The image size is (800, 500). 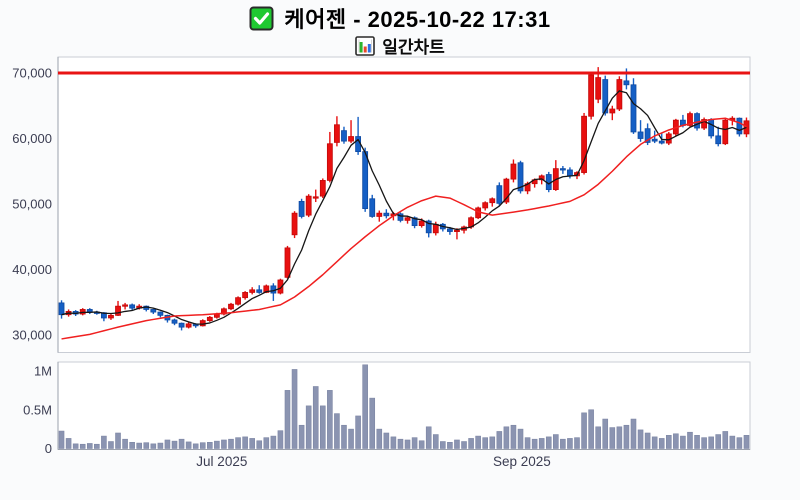 What do you see at coordinates (400, 45) in the screenshot?
I see `subtitle-row: 일간차트` at bounding box center [400, 45].